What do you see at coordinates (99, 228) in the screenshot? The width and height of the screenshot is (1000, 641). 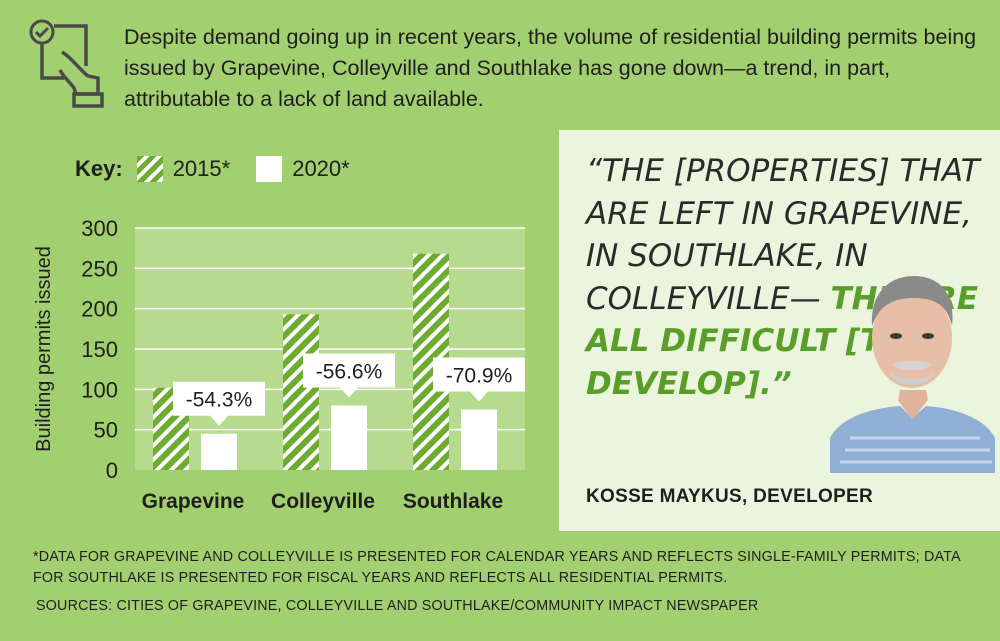 I see `y-tick-label: 300` at bounding box center [99, 228].